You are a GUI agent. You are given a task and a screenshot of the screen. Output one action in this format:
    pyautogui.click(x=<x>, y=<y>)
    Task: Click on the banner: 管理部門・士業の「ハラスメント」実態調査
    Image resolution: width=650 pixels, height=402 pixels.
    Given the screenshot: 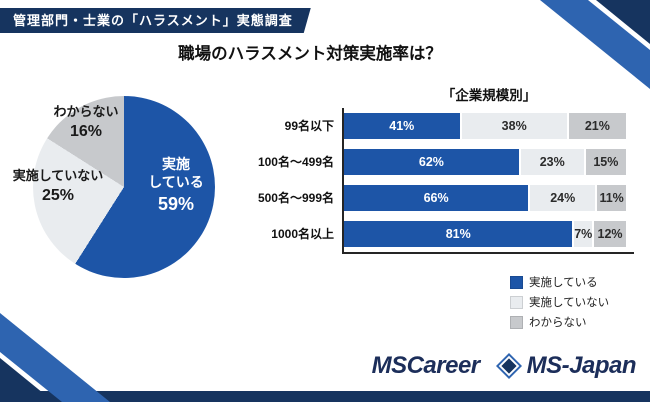 What is the action you would take?
    pyautogui.click(x=155, y=20)
    